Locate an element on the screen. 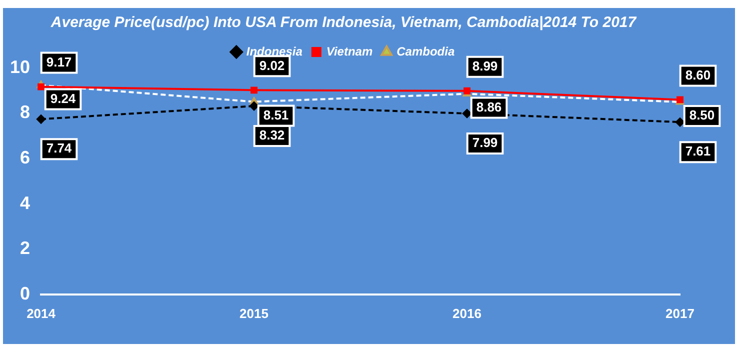 This screenshot has width=740, height=350. data-label: 7.74 is located at coordinates (59, 148).